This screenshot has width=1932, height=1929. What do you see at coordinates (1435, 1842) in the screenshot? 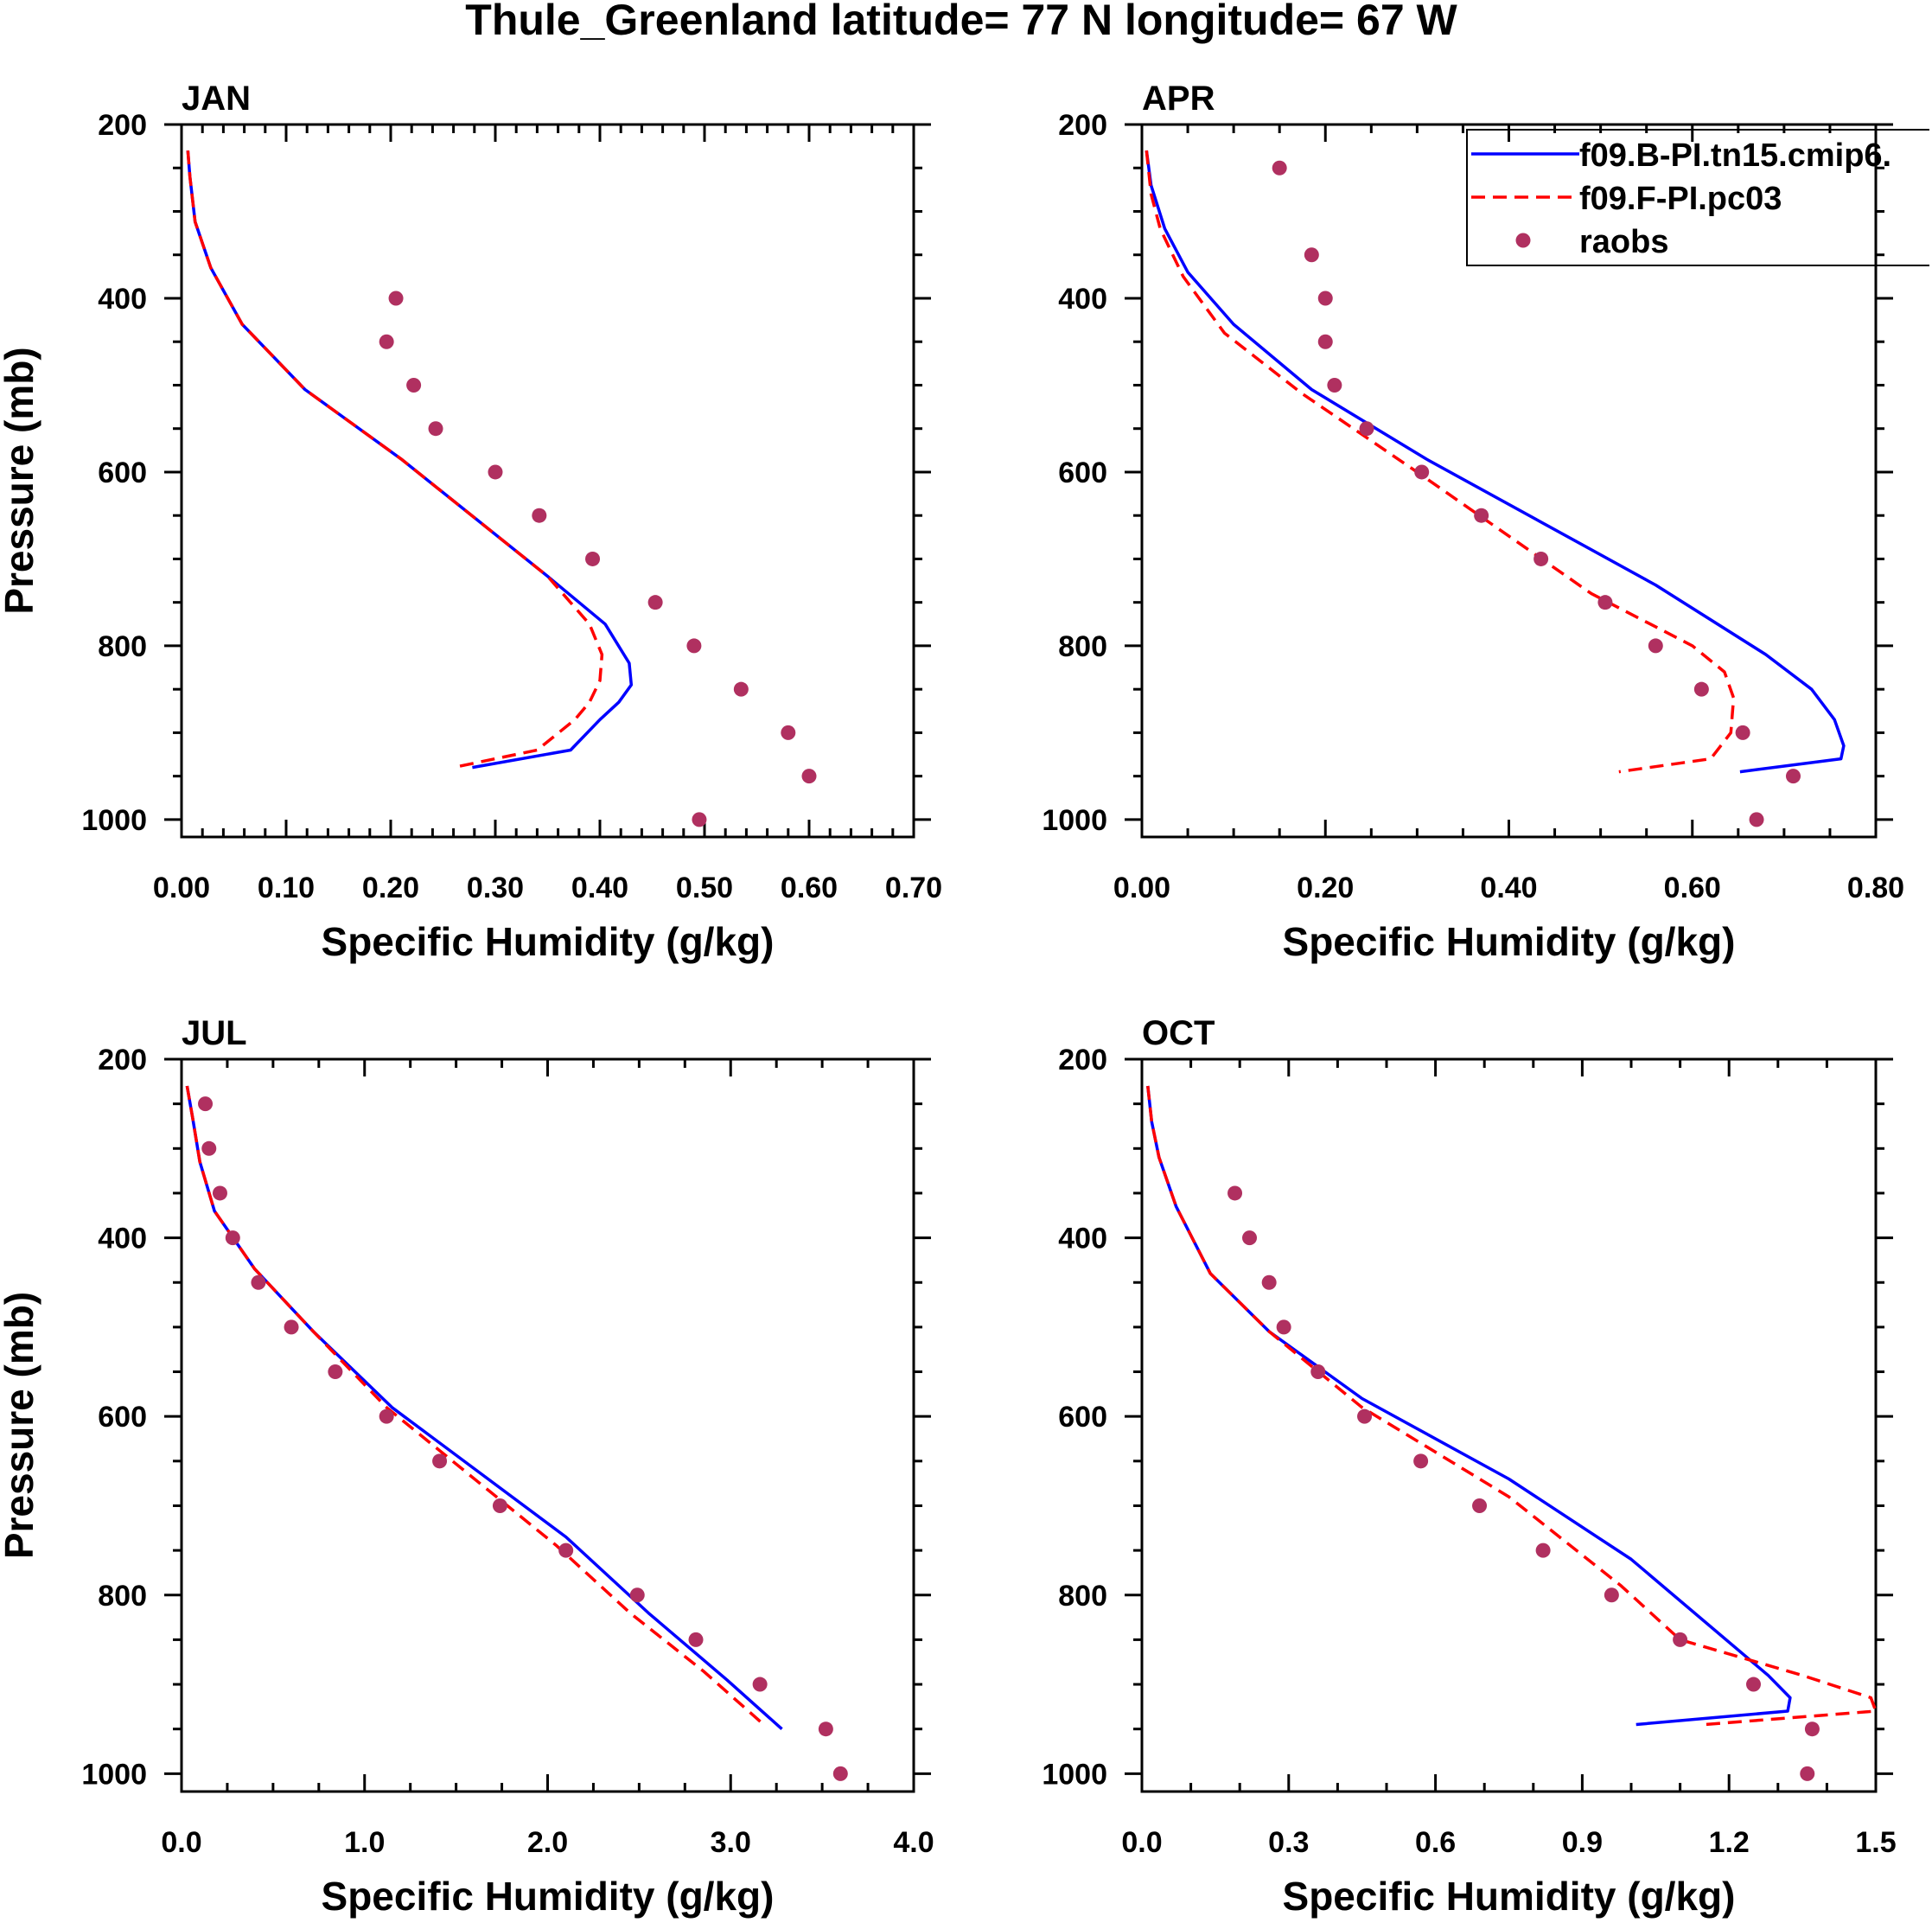
I see `x-tick-label: 0.6` at bounding box center [1435, 1842].